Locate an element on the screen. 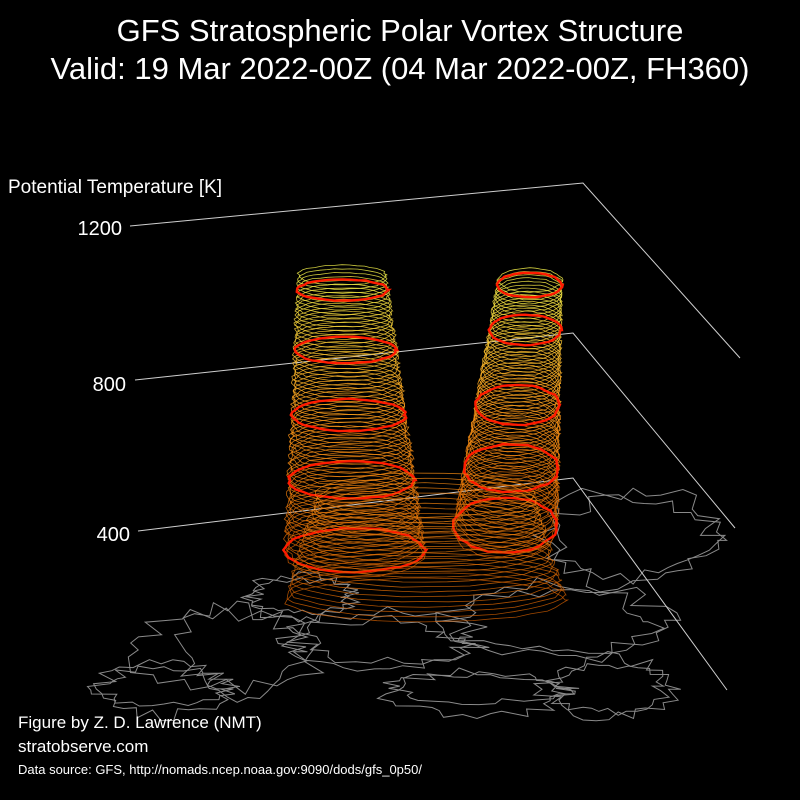 Image resolution: width=800 pixels, height=800 pixels. credit-website: stratobserve.com is located at coordinates (83, 746).